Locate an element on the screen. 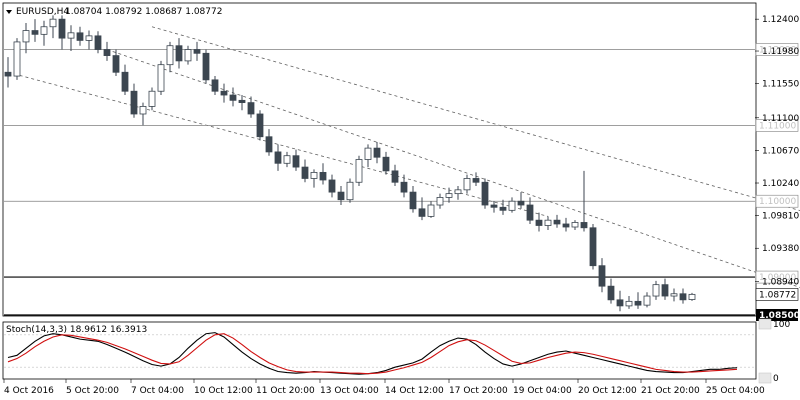 The height and width of the screenshot is (400, 800). time-tick-label: 25 Oct 04:00 is located at coordinates (735, 391).